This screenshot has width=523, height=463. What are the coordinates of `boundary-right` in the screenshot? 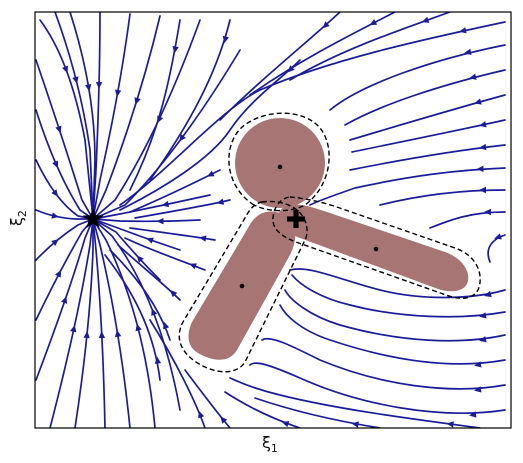 It's located at (376, 247).